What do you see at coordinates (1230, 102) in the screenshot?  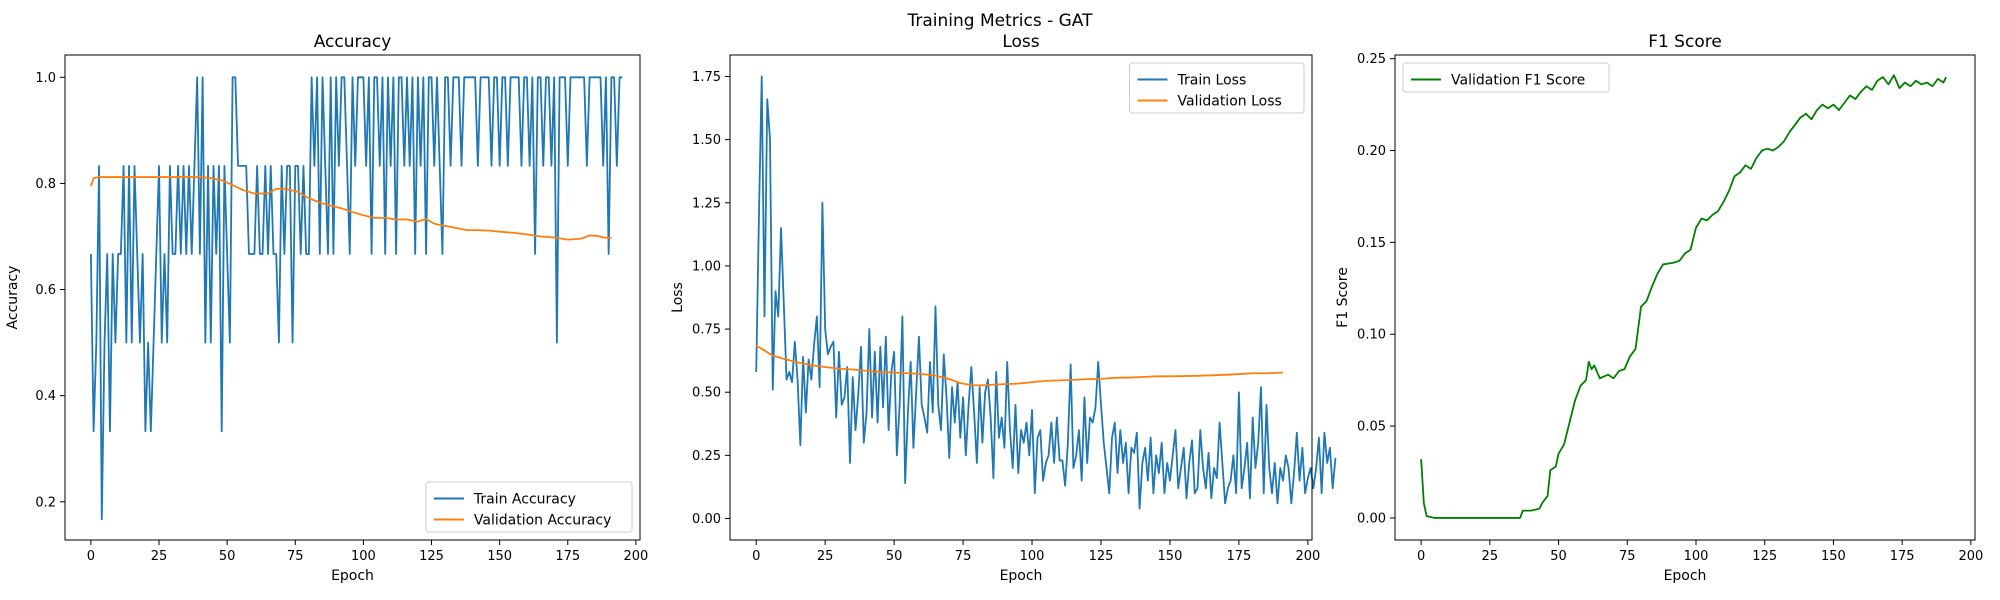 I see `legend-label: Validation Loss` at bounding box center [1230, 102].